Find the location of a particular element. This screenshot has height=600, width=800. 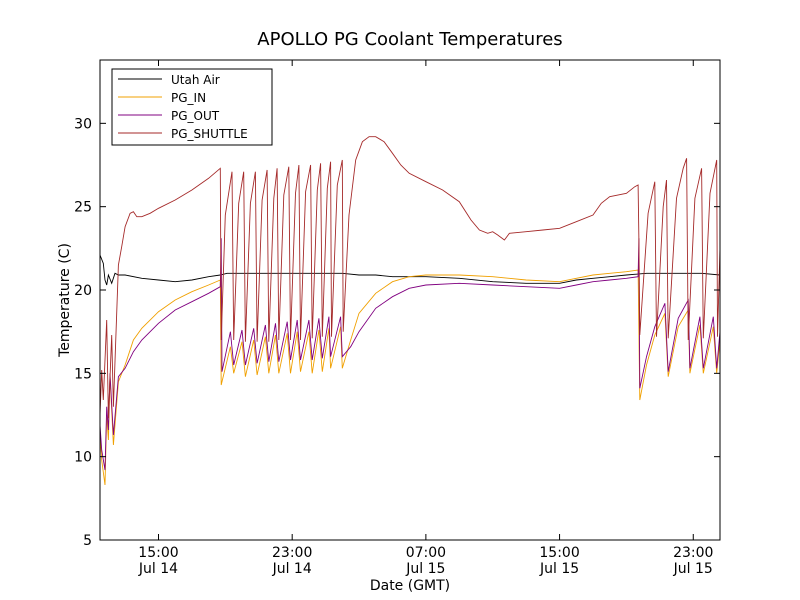

legend-label: PG_IN is located at coordinates (188, 98).